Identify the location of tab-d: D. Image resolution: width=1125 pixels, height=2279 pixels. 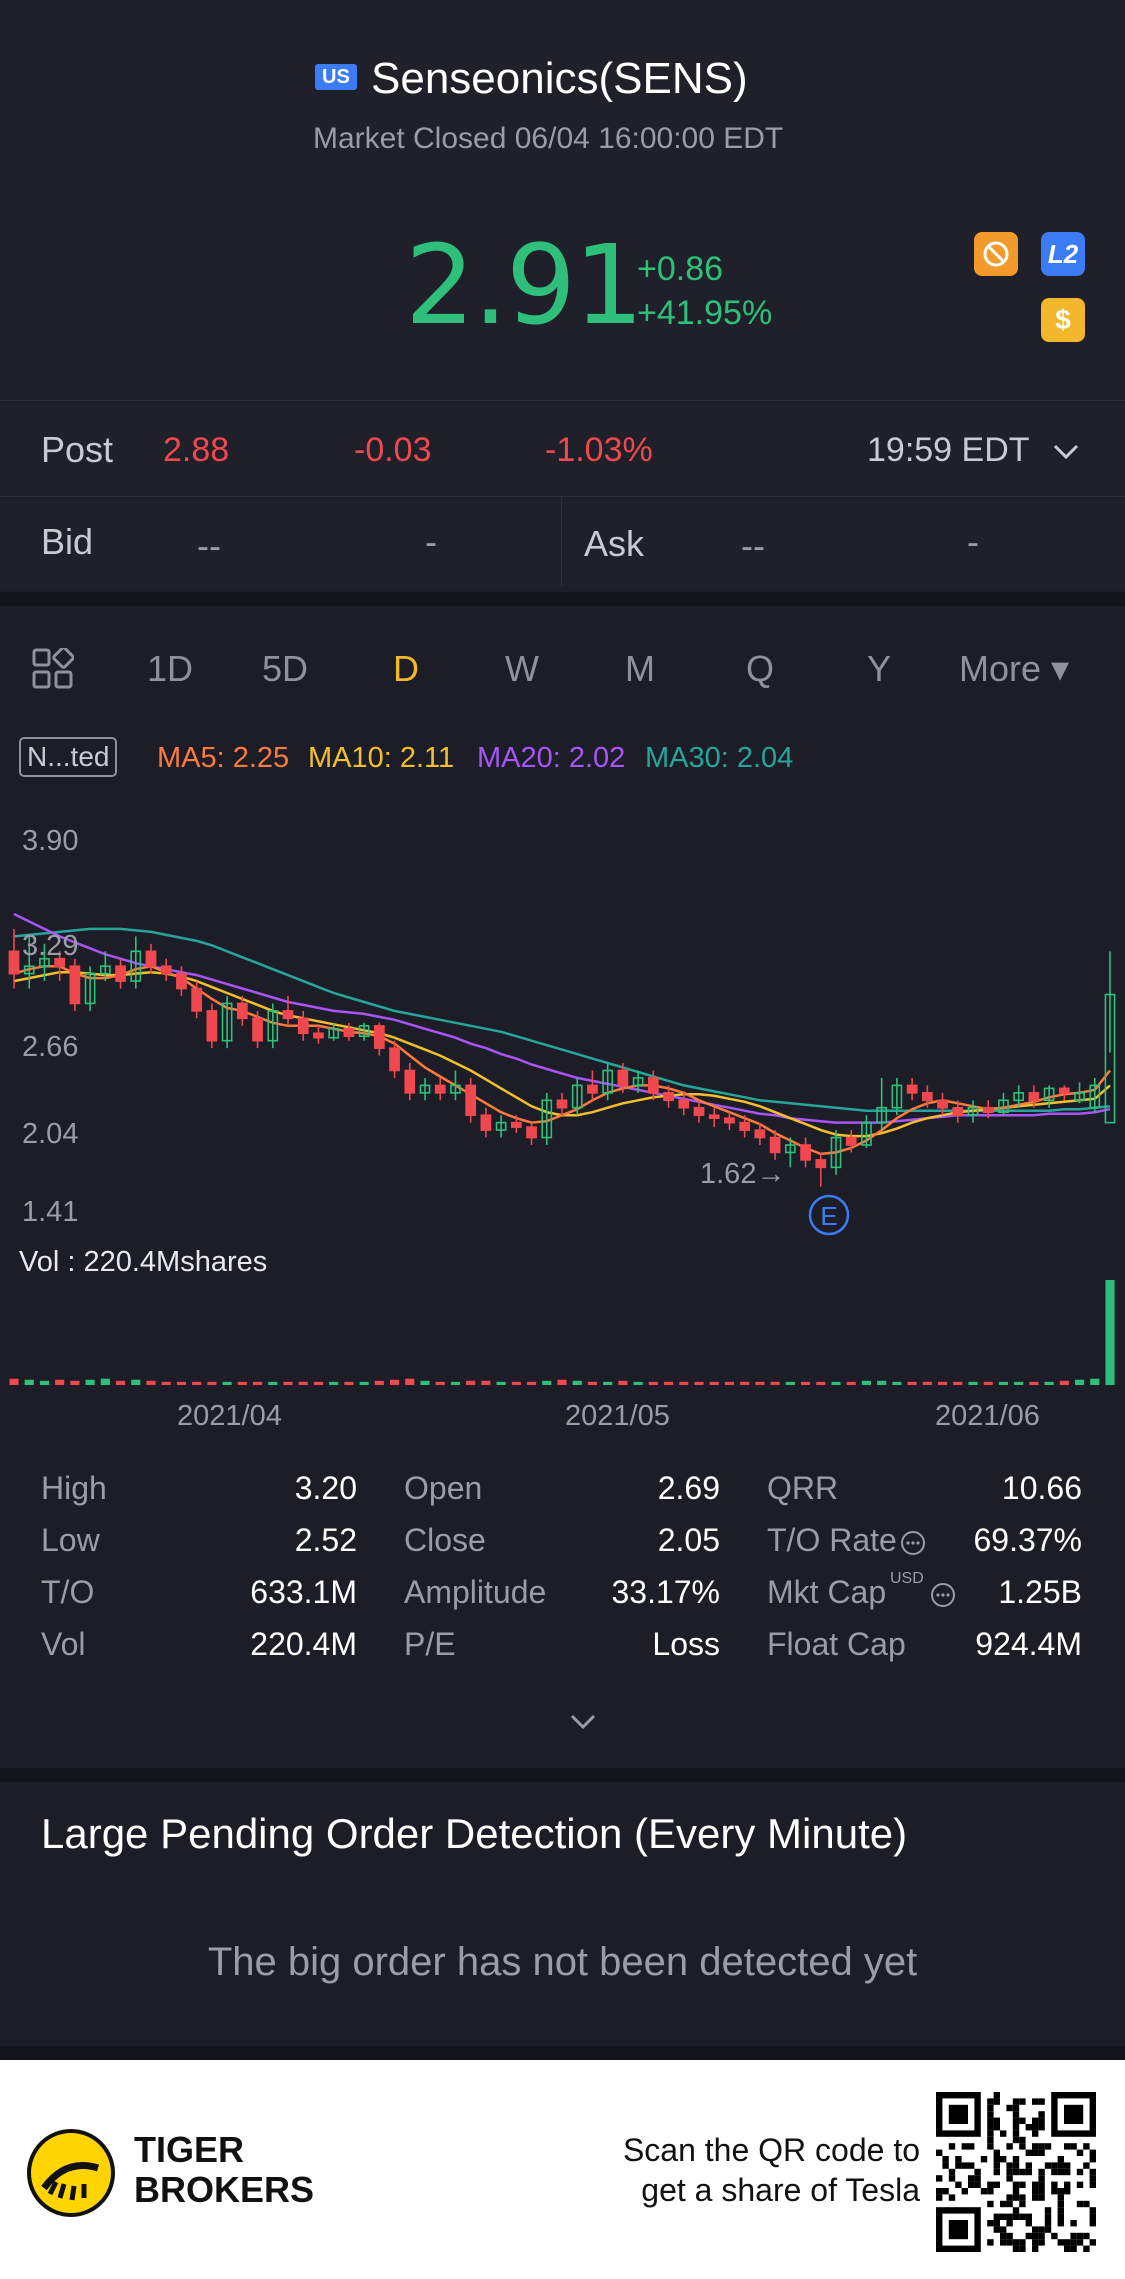
(406, 668).